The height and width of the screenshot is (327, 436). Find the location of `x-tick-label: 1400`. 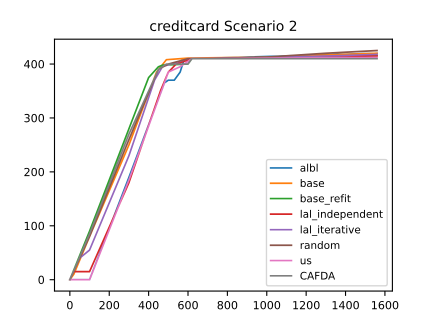

x-tick-label: 1400 is located at coordinates (345, 305).